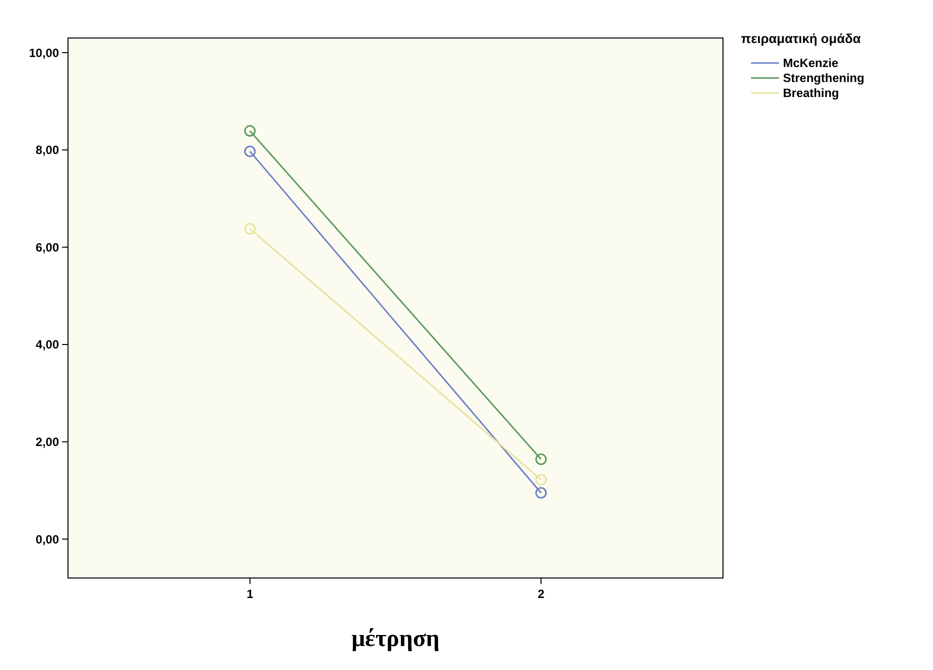  What do you see at coordinates (541, 594) in the screenshot?
I see `x-tick-label: 2` at bounding box center [541, 594].